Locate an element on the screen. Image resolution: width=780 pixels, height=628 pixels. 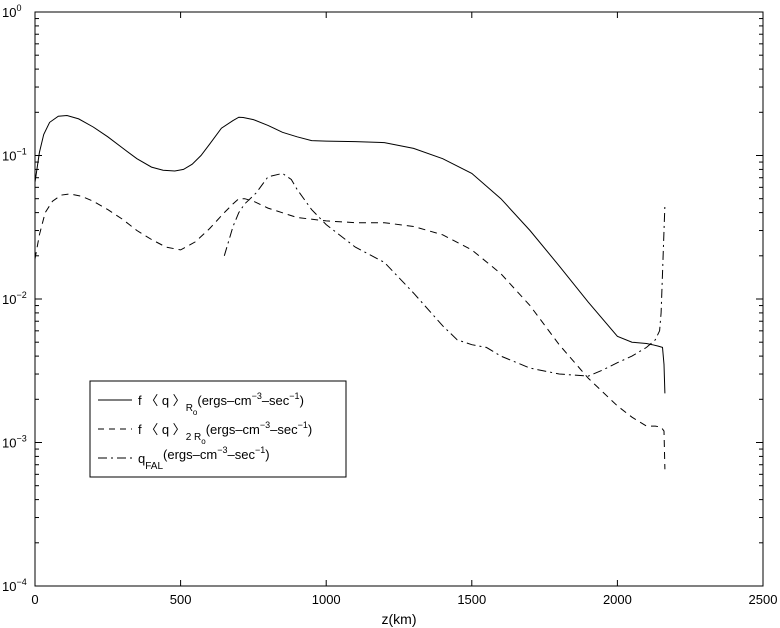
y-tick-label: 10⁰ is located at coordinates (11, 11).